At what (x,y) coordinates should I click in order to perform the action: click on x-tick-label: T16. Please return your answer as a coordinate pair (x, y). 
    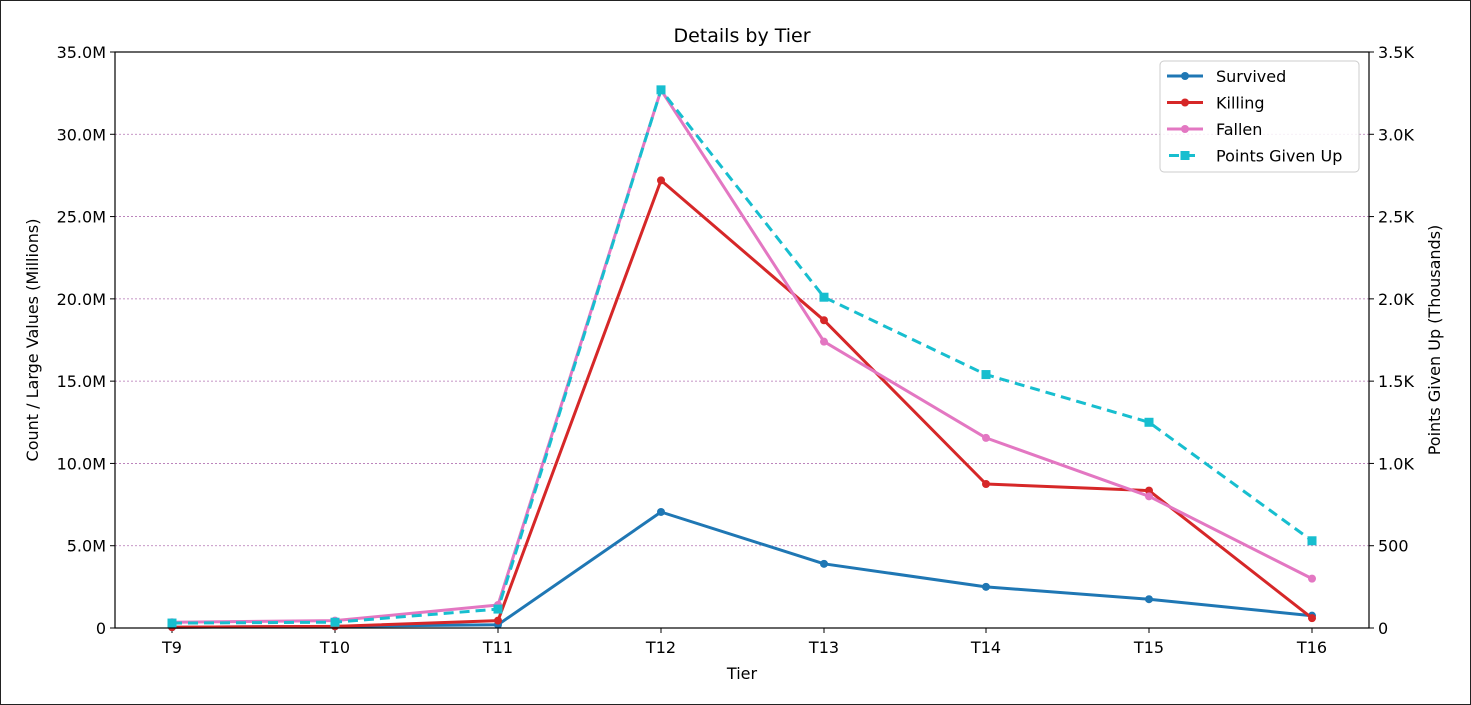
    Looking at the image, I should click on (1311, 647).